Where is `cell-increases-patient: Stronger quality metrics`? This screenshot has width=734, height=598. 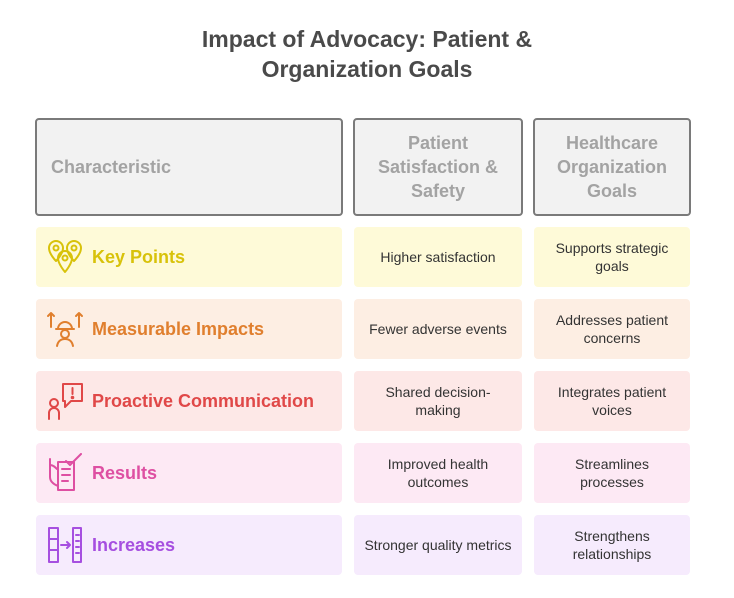
cell-increases-patient: Stronger quality metrics is located at coordinates (438, 545).